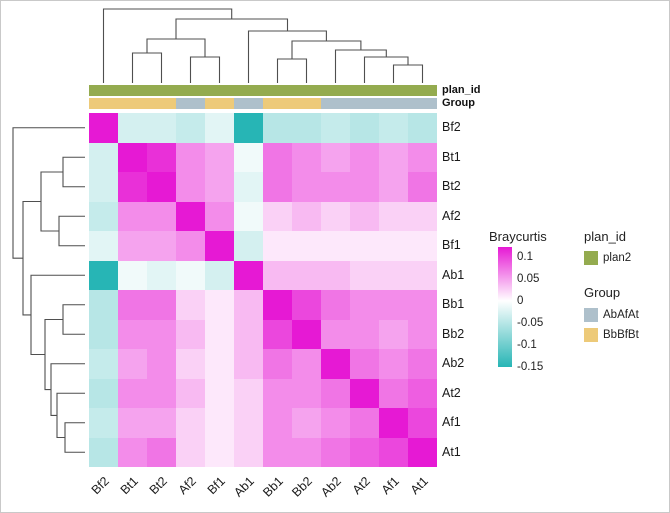 The image size is (670, 513). I want to click on colorbar-tick--0.1: -0.1, so click(527, 344).